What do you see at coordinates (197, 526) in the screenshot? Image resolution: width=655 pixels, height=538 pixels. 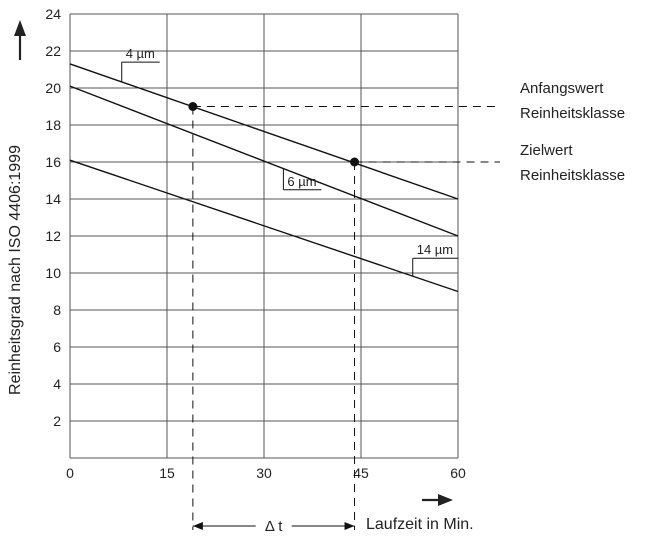 I see `delta-arrowhead-left` at bounding box center [197, 526].